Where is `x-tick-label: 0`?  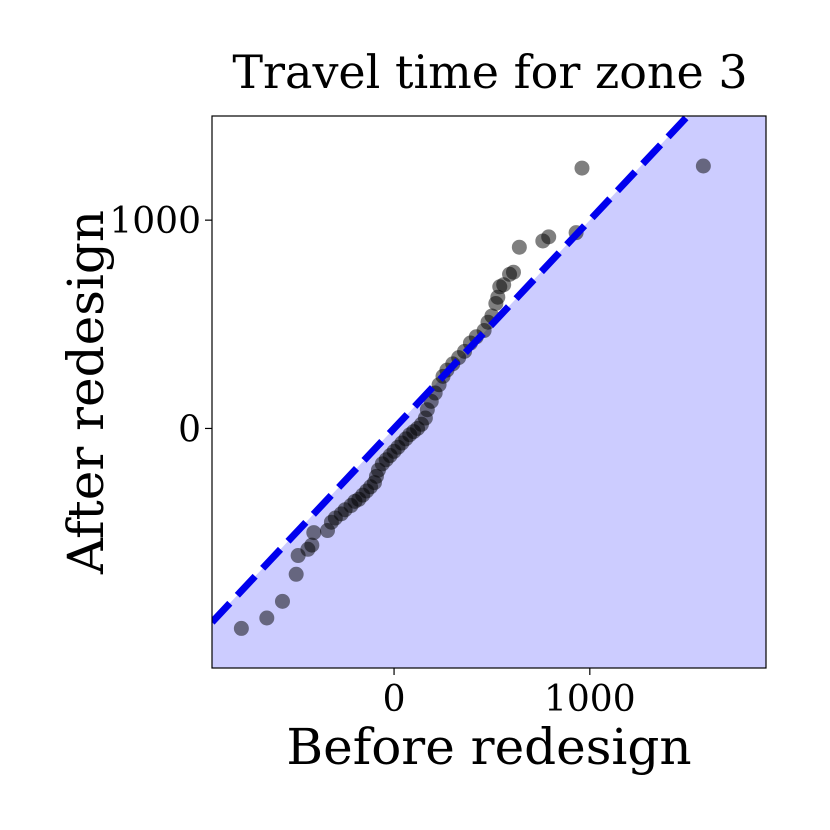 x-tick-label: 0 is located at coordinates (394, 699).